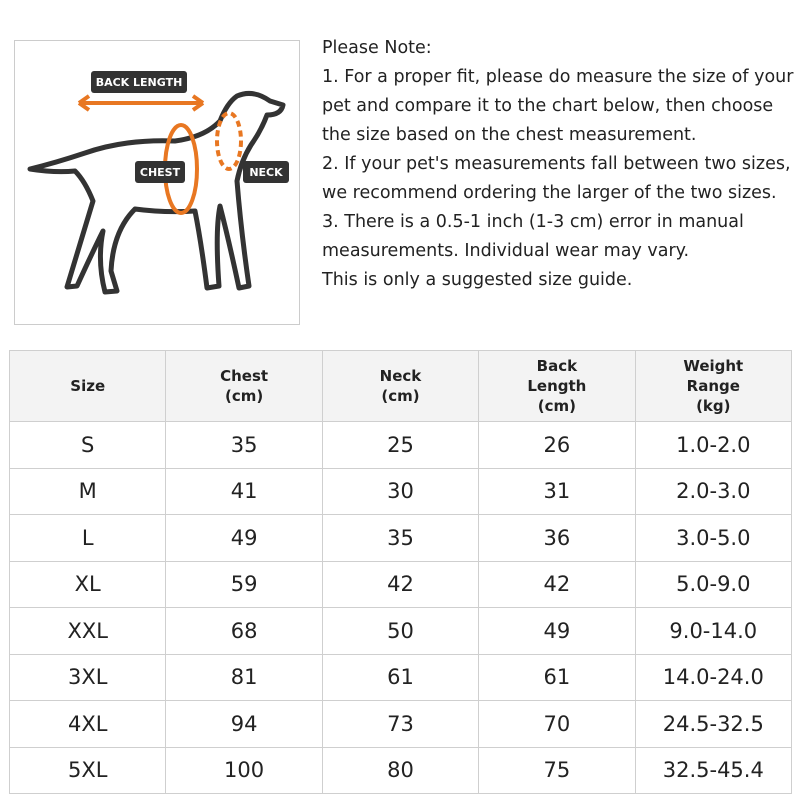 The image size is (800, 800). What do you see at coordinates (557, 770) in the screenshot?
I see `table-cell: 75` at bounding box center [557, 770].